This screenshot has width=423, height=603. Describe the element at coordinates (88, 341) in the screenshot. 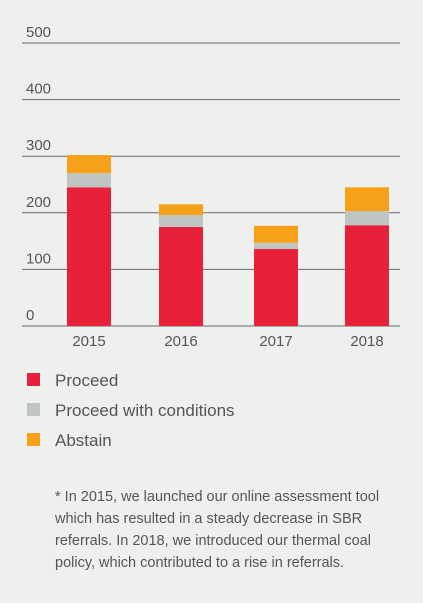

I see `x-tick-label: 2015` at that location.